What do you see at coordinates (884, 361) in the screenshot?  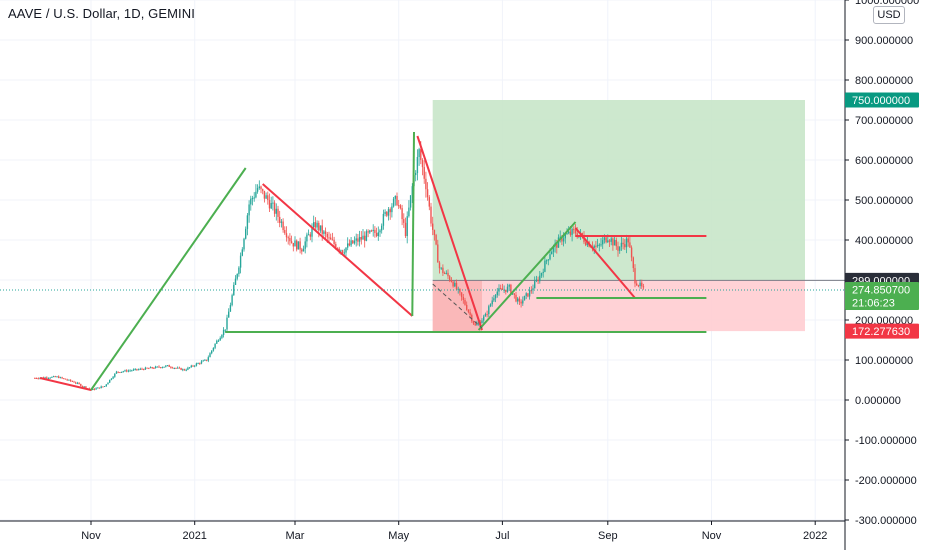 I see `y-tick-label: 100.000000` at bounding box center [884, 361].